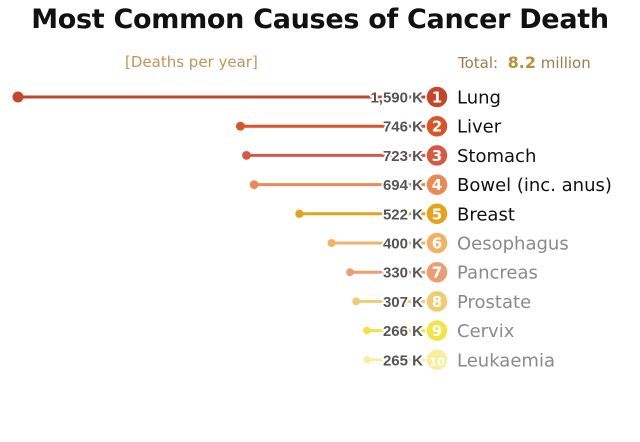 The image size is (640, 442). Describe the element at coordinates (506, 360) in the screenshot. I see `category-label: Leukaemia` at that location.